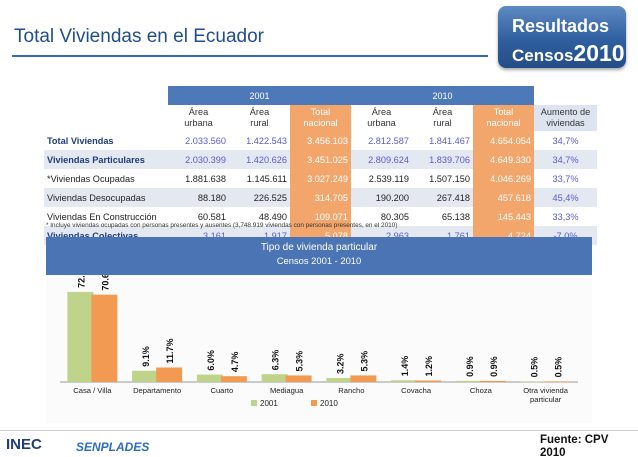 The width and height of the screenshot is (638, 457). I want to click on senplades-logo: SENPLADES, so click(113, 447).